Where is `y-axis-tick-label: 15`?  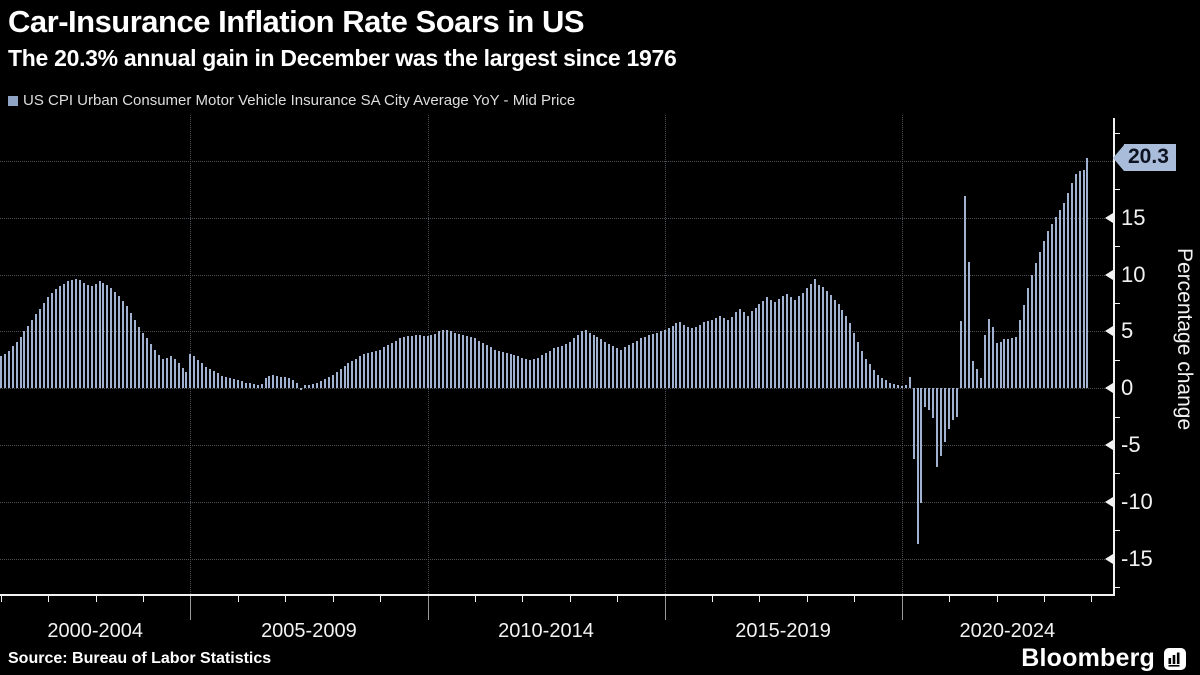 y-axis-tick-label: 15 is located at coordinates (1133, 217).